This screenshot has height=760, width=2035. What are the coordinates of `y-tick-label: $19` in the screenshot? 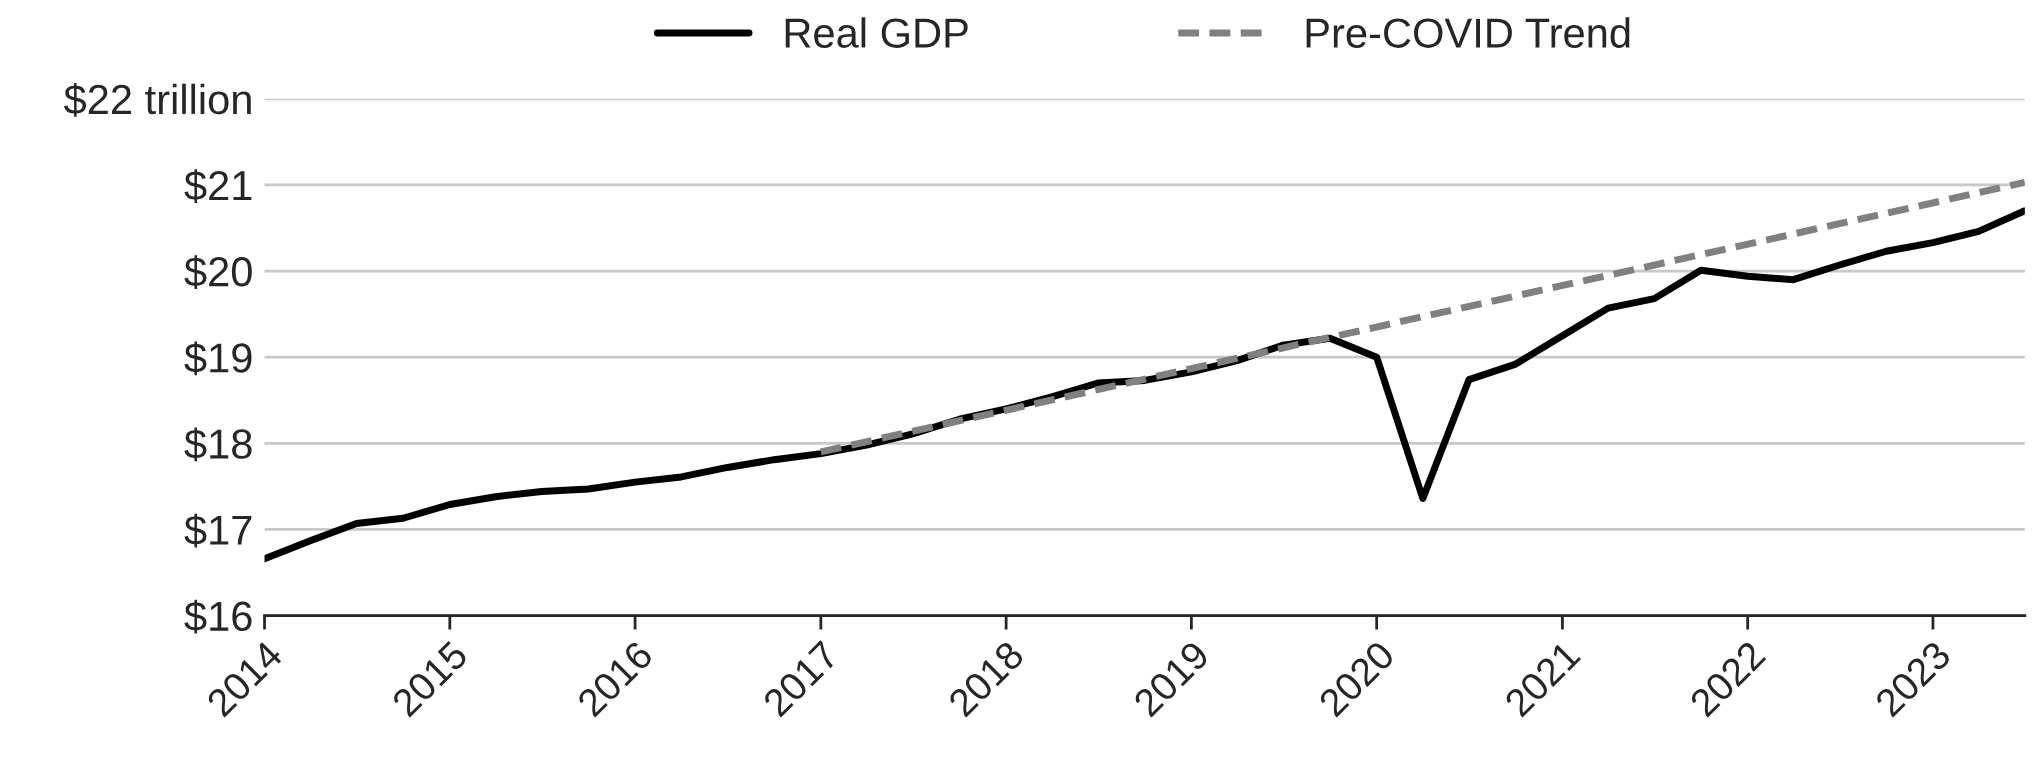 It's located at (218, 358).